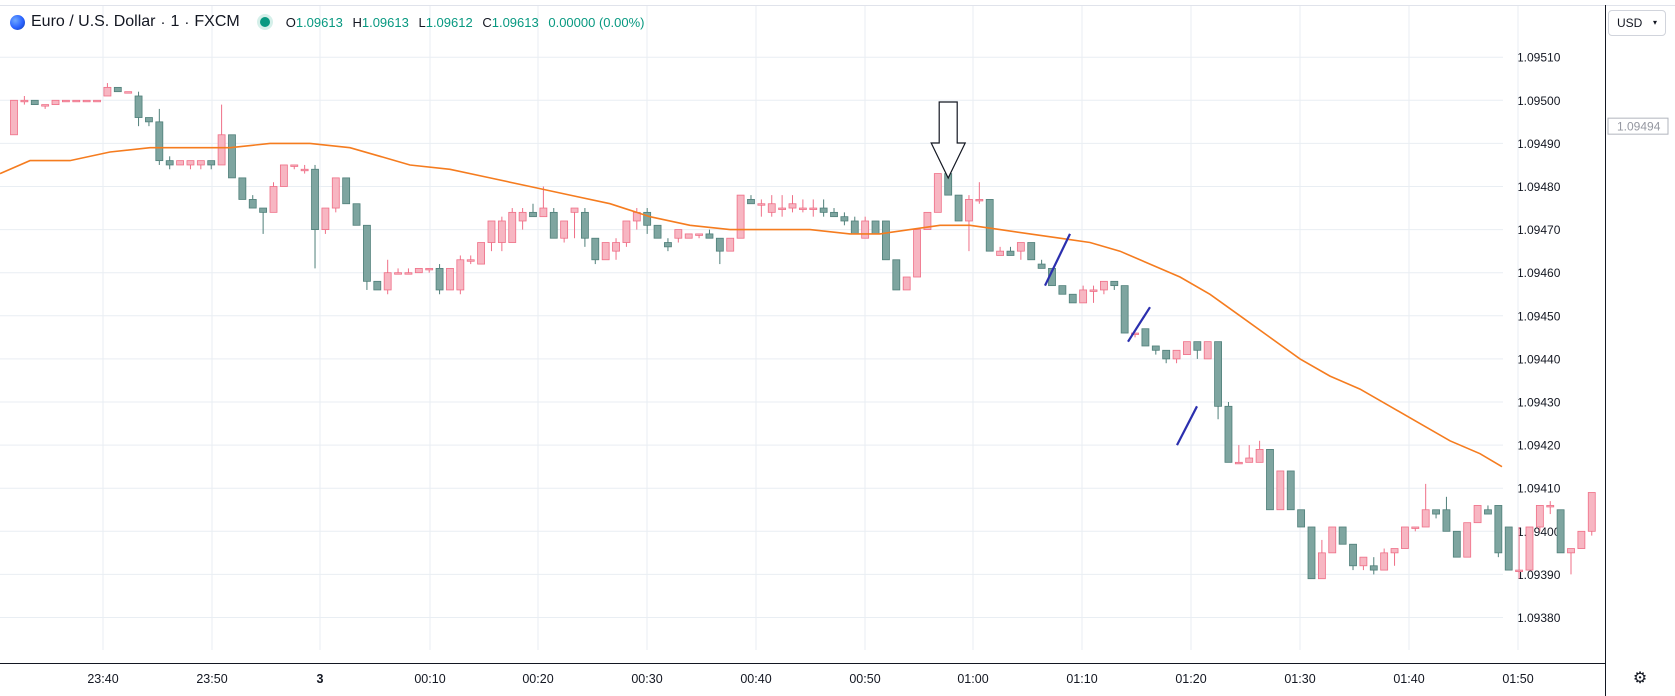  Describe the element at coordinates (948, 140) in the screenshot. I see `down-arrow-annotation` at that location.